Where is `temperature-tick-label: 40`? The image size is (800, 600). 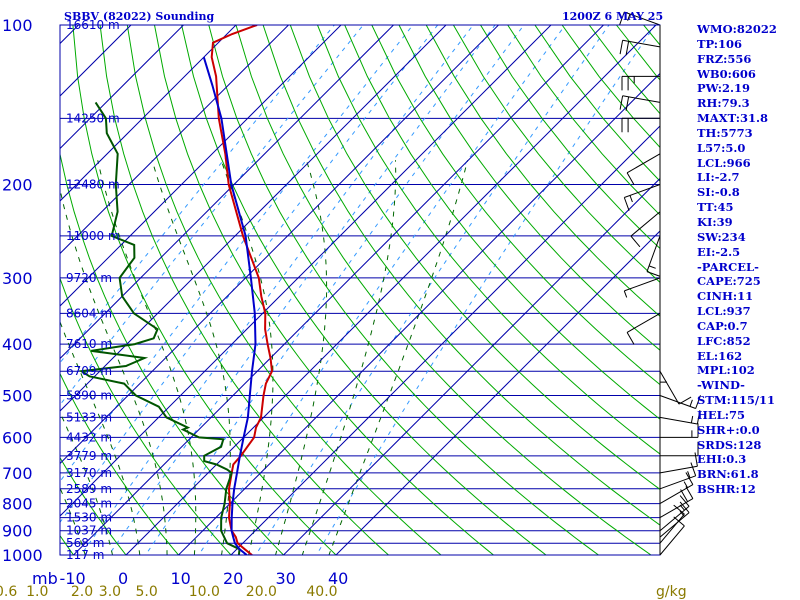
temperature-tick-label: 40 is located at coordinates (338, 578).